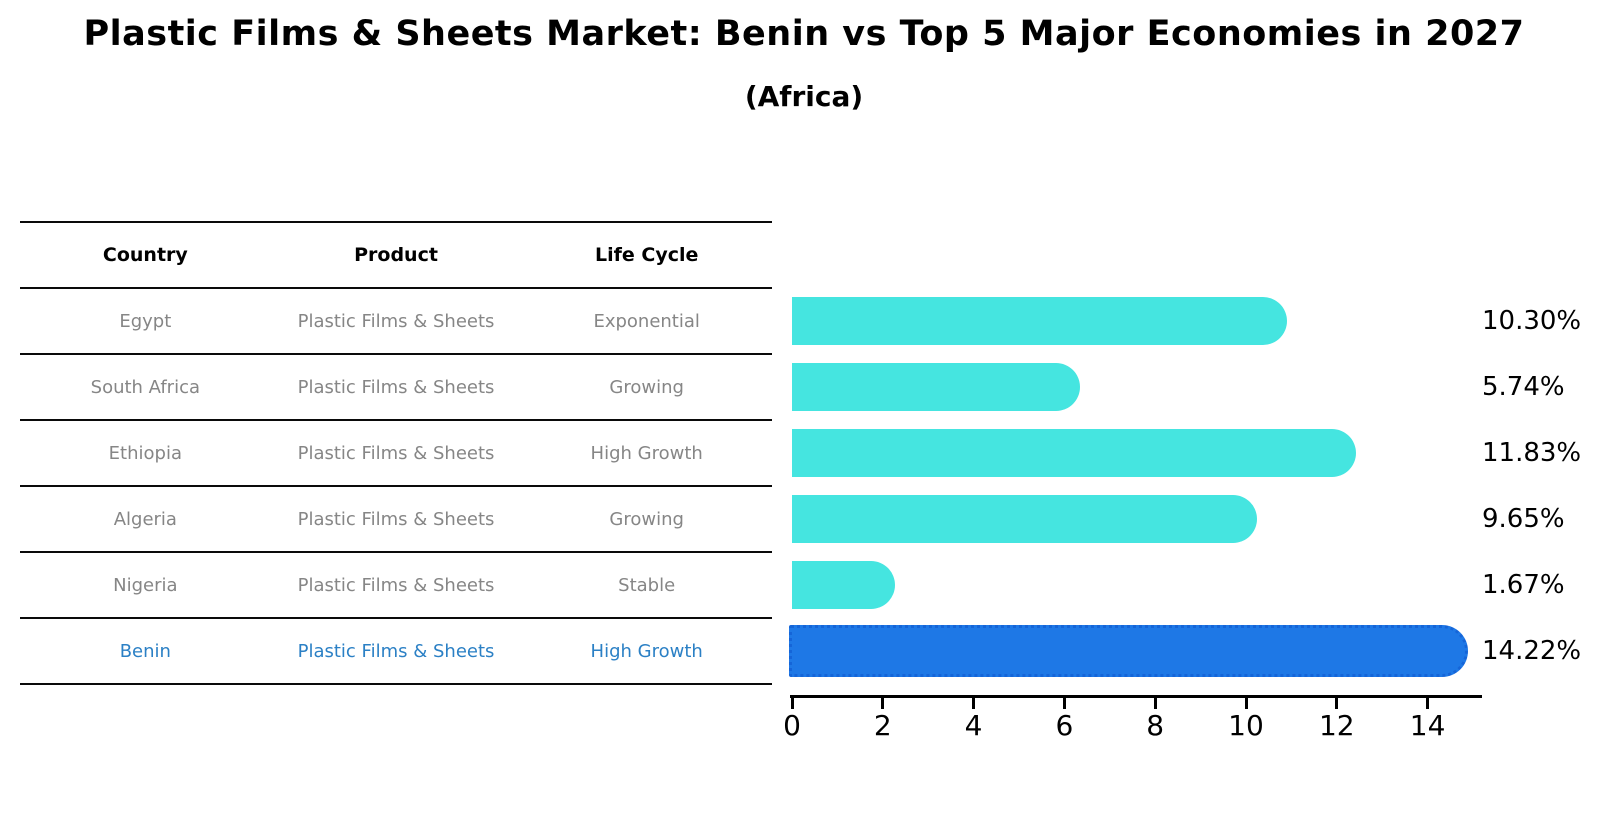 The width and height of the screenshot is (1608, 823). I want to click on life-cycle-cell: Exponential, so click(646, 321).